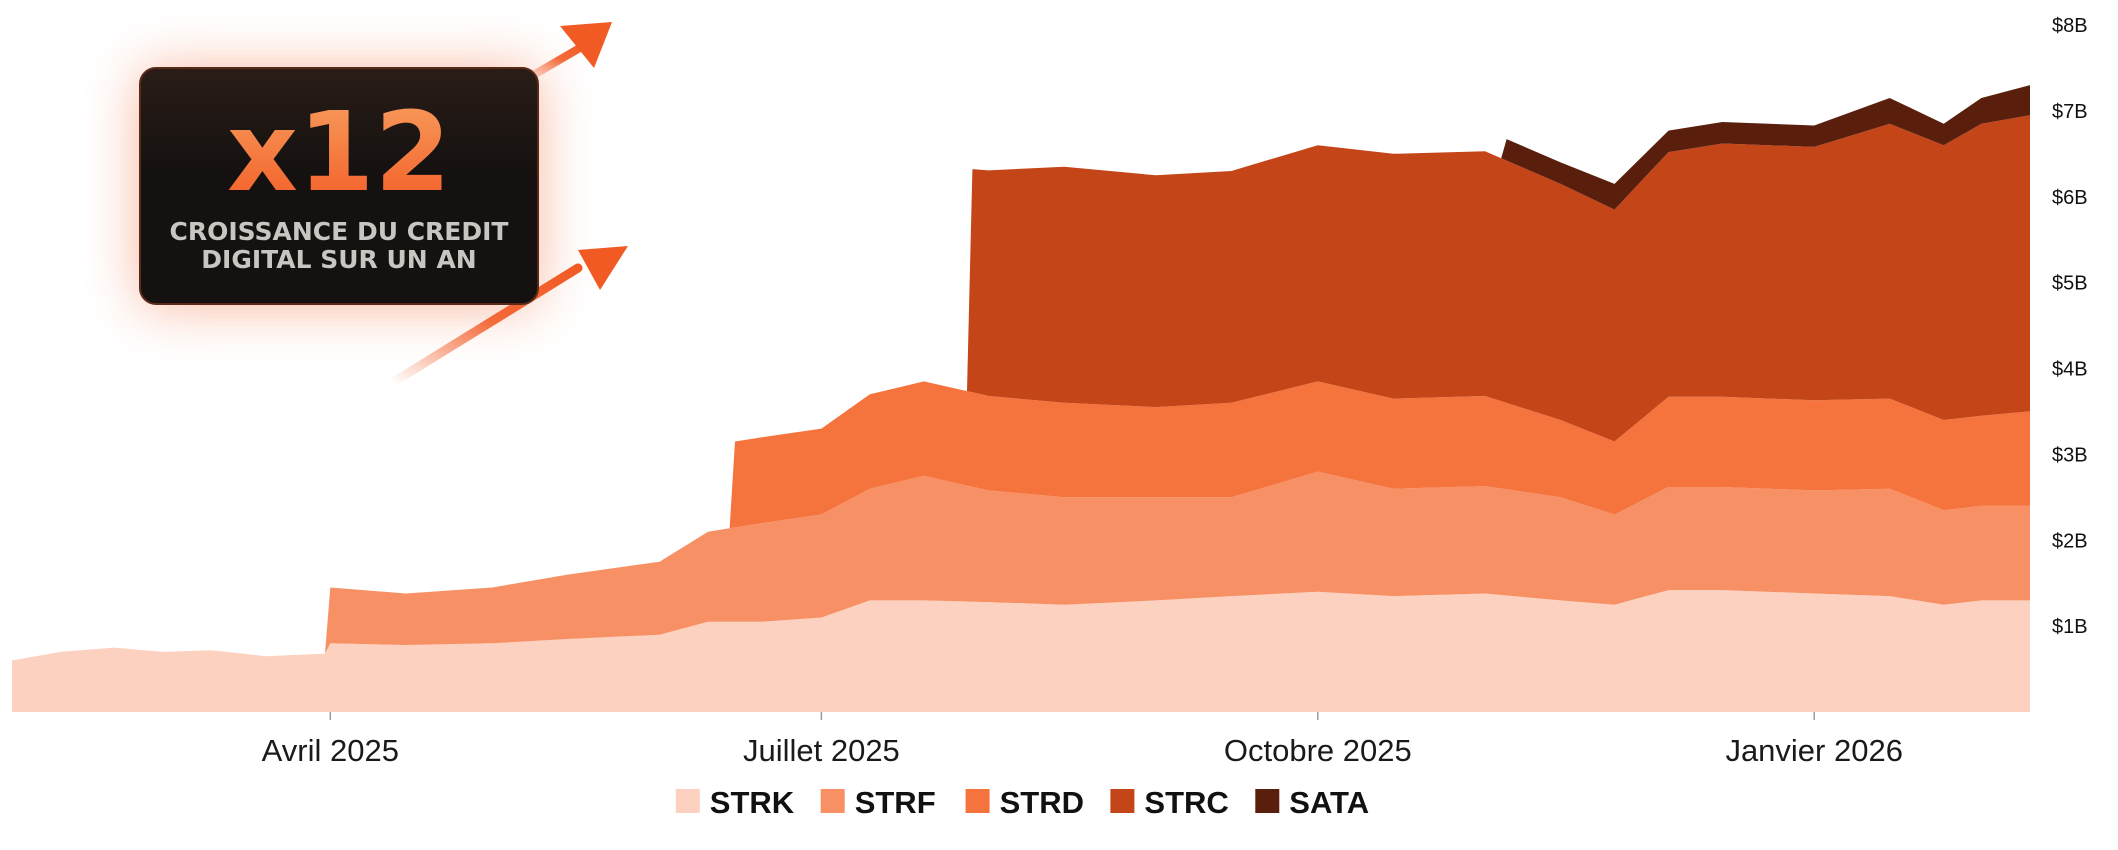  I want to click on legend-swatch-strk, so click(687, 801).